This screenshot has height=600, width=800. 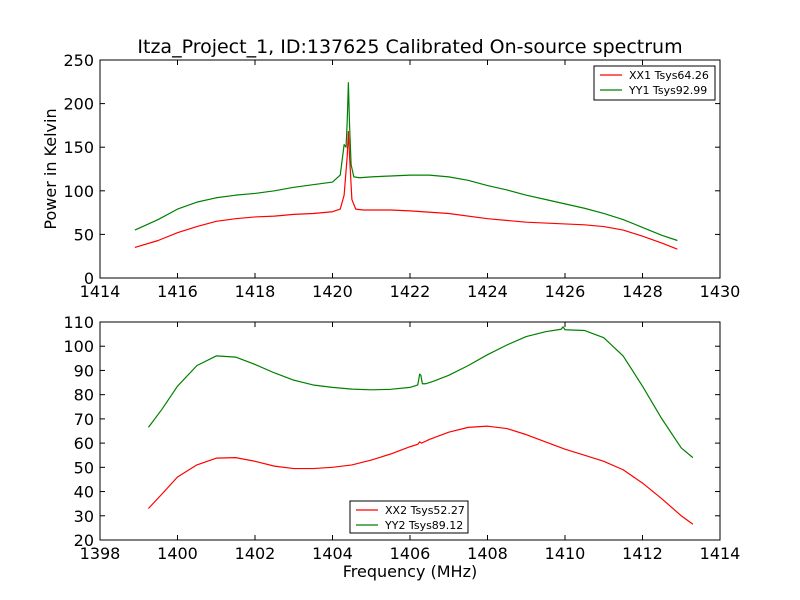 What do you see at coordinates (177, 291) in the screenshot?
I see `x-tick-label: 1416` at bounding box center [177, 291].